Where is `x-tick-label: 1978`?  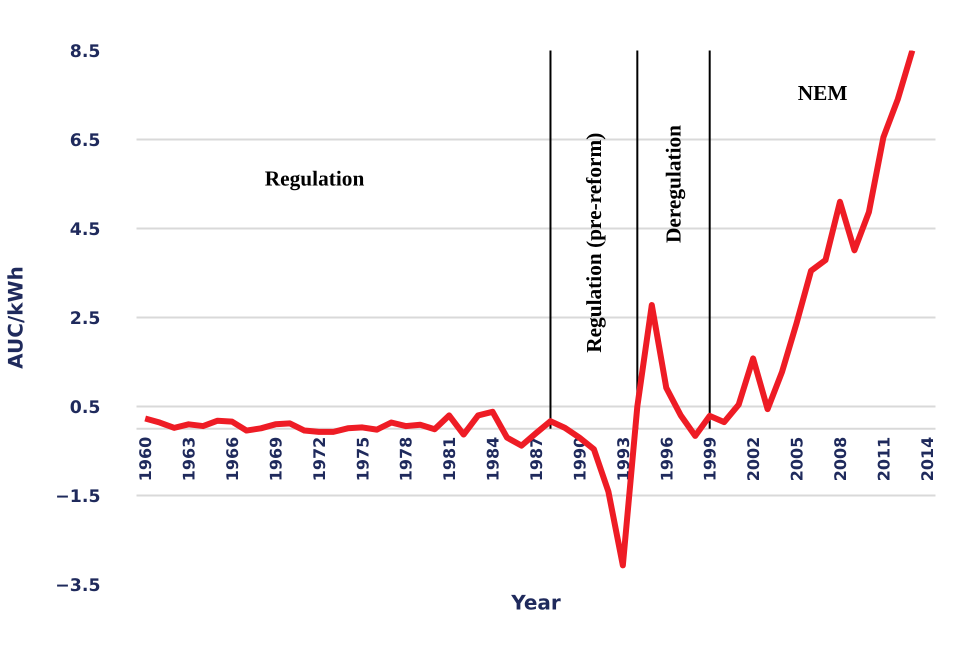
x-tick-label: 1978 is located at coordinates (406, 459).